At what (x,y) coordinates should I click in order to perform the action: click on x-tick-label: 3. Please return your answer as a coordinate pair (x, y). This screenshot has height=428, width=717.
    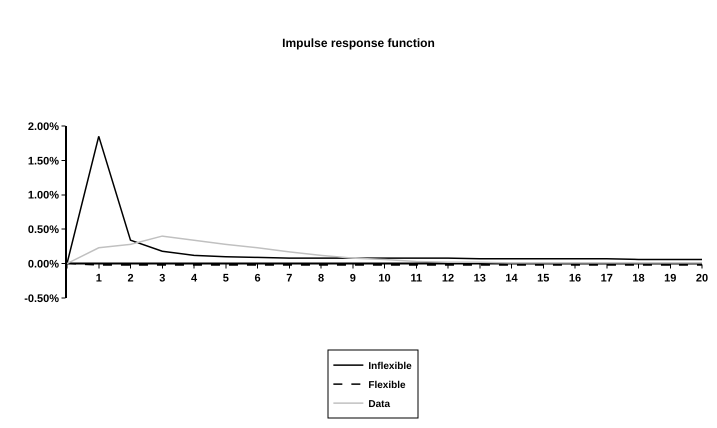
    Looking at the image, I should click on (162, 278).